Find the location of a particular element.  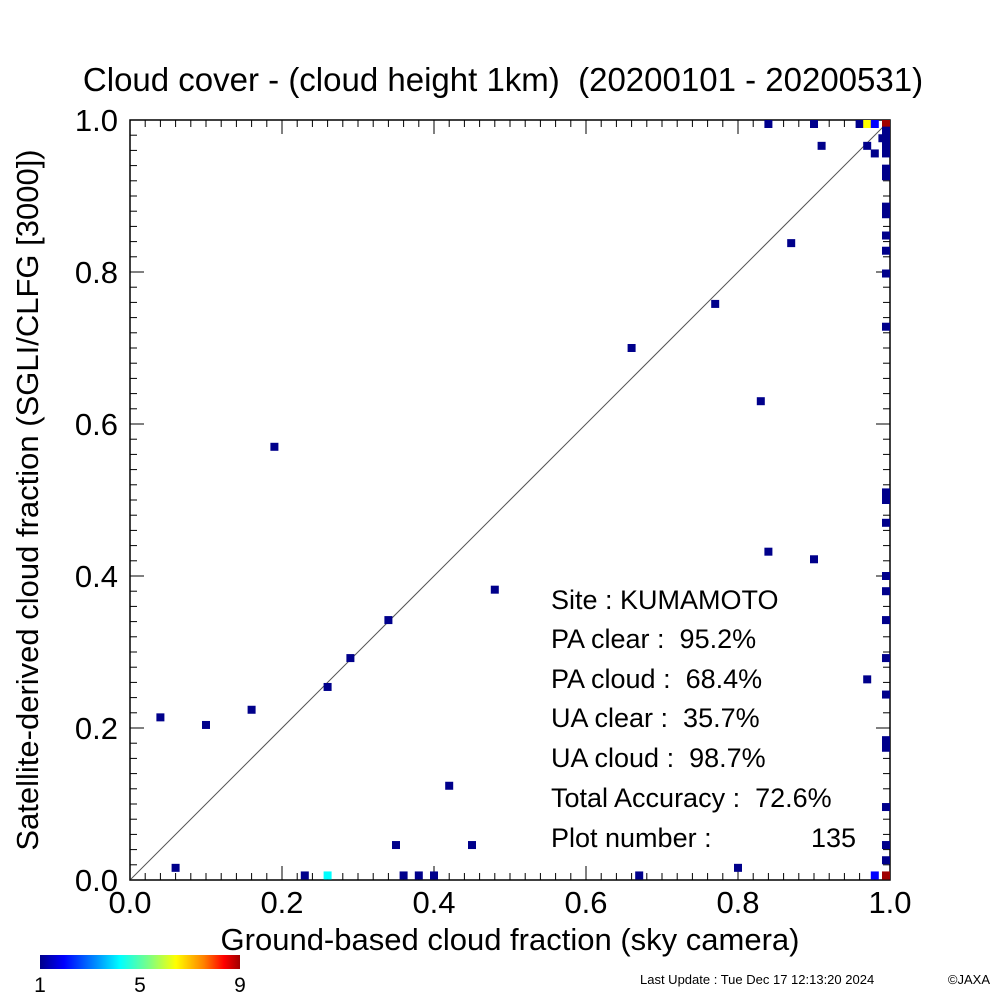

y-tick-label: 0.6 is located at coordinates (96, 424).